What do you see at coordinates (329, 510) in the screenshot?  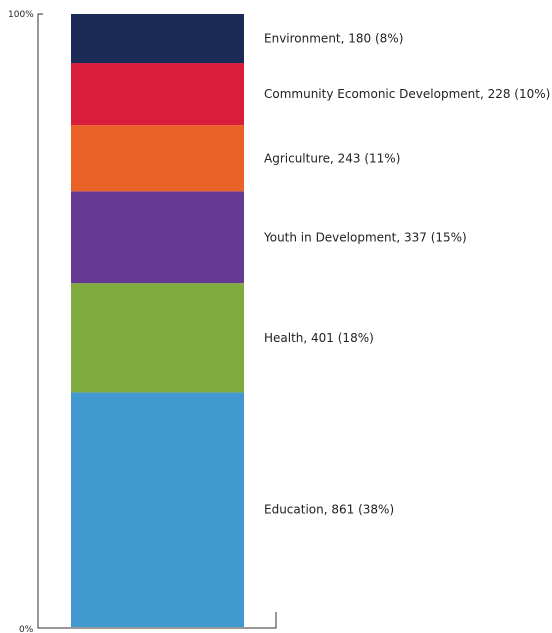 I see `segment-label-education: Education, 861 (38%)` at bounding box center [329, 510].